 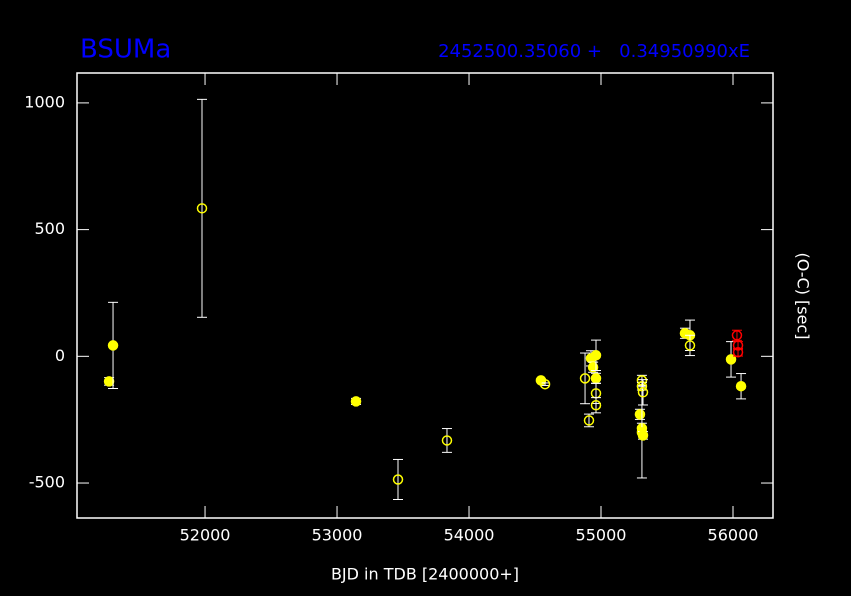 What do you see at coordinates (469, 535) in the screenshot?
I see `x-tick-label: 54000` at bounding box center [469, 535].